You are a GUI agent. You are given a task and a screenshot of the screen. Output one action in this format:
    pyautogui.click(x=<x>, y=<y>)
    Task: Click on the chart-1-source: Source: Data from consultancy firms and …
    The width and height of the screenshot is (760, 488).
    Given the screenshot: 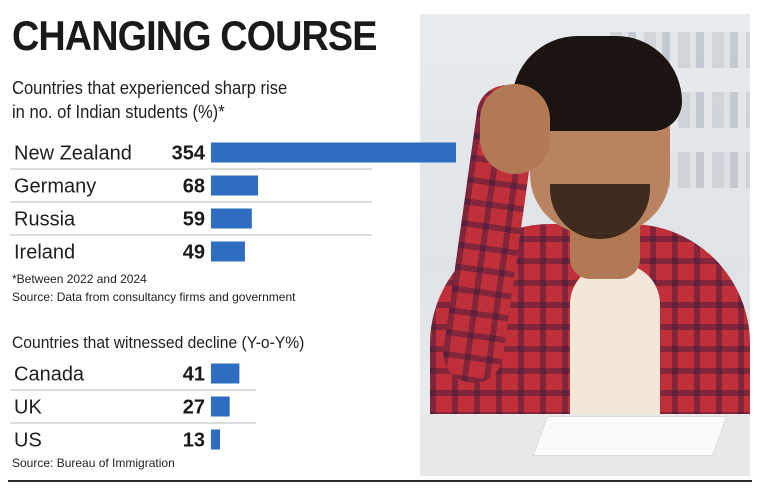 What is the action you would take?
    pyautogui.click(x=154, y=297)
    